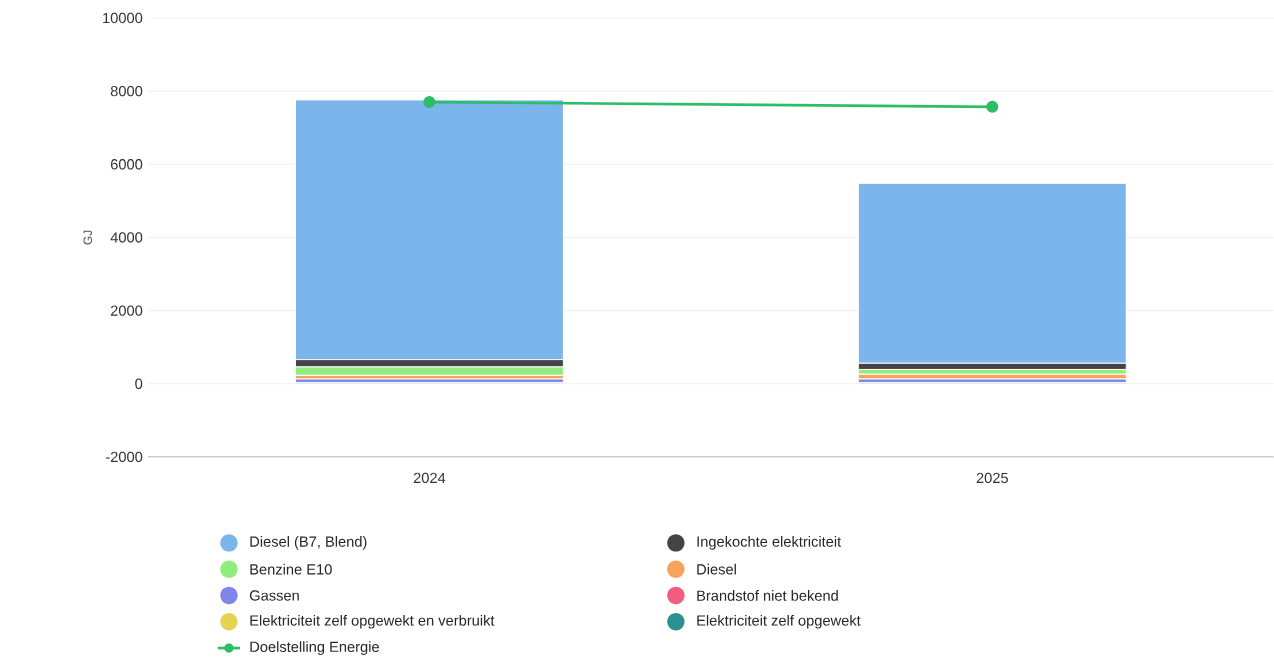 Image resolution: width=1274 pixels, height=664 pixels. I want to click on legend-label: Diesel (B7, Blend), so click(308, 543).